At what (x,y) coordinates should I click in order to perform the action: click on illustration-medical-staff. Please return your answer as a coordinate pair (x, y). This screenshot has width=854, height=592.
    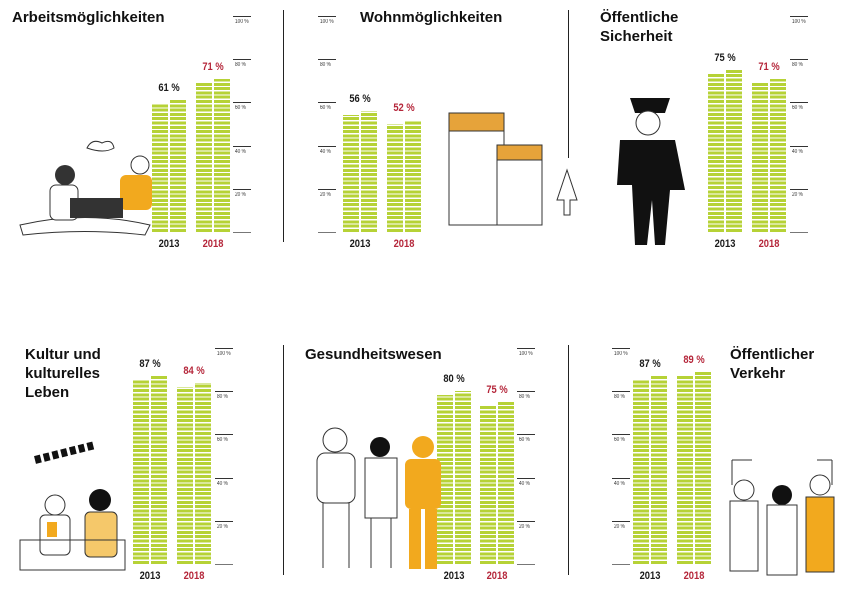
    Looking at the image, I should click on (378, 498).